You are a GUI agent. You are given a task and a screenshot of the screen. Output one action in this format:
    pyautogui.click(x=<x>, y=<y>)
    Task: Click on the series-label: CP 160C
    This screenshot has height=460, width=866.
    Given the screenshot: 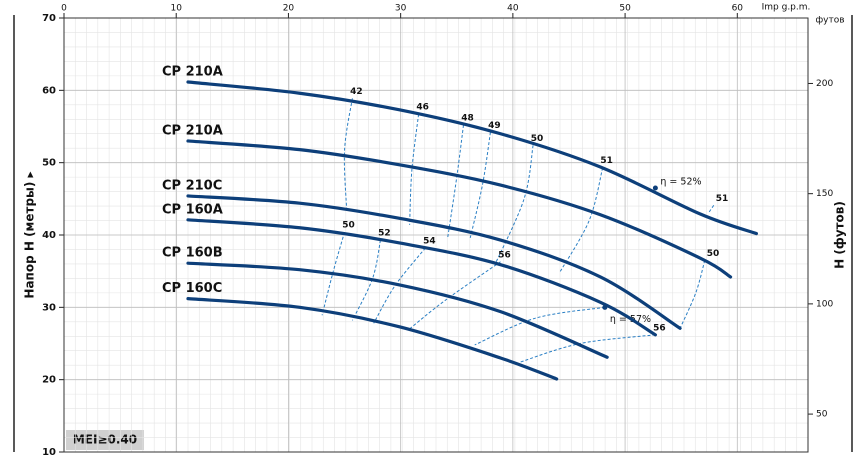 What is the action you would take?
    pyautogui.click(x=192, y=288)
    